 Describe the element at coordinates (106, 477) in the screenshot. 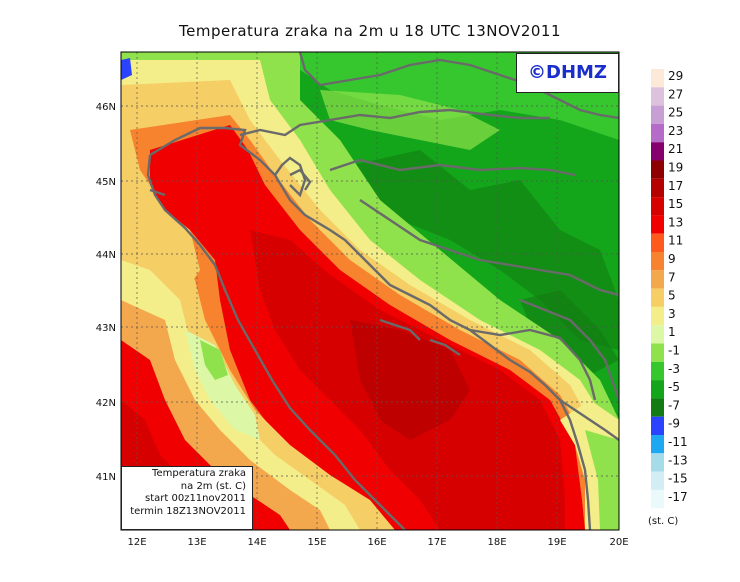

I see `y-tick-label: 41N` at that location.